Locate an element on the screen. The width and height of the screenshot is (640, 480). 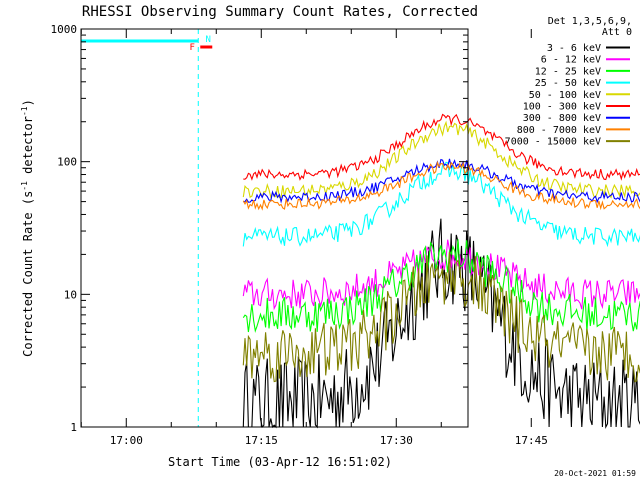
y-axis-label: Corrected Count Rate (s-1 detector-1) is located at coordinates (27, 228).